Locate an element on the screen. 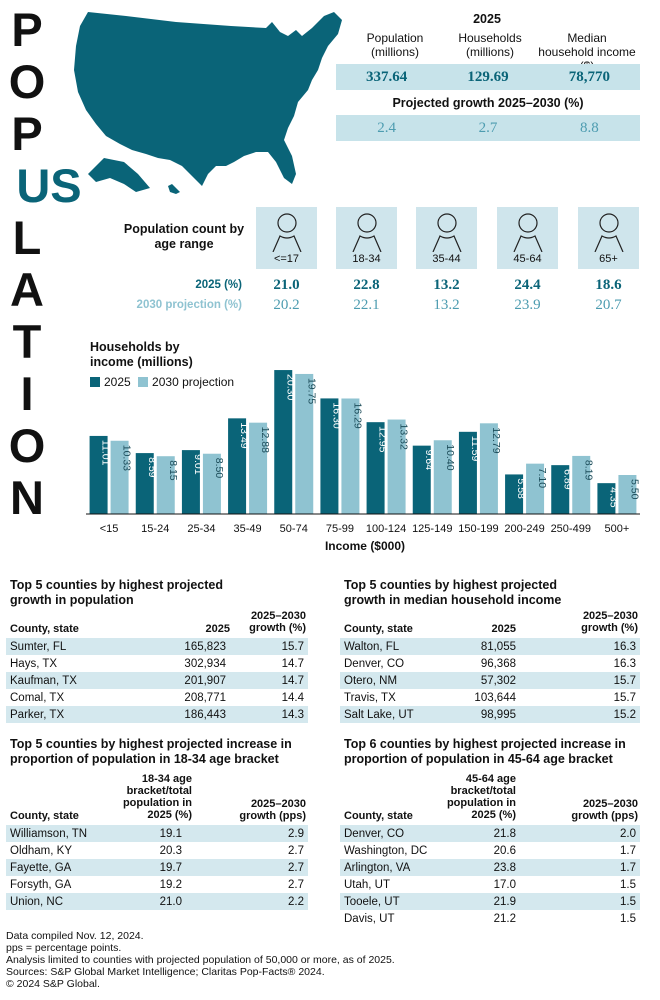 Image resolution: width=660 pixels, height=1000 pixels. stat-header-households: Households (millions) is located at coordinates (490, 45).